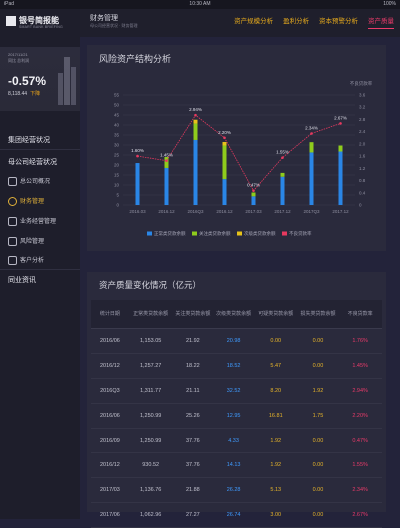 The height and width of the screenshot is (528, 400). Describe the element at coordinates (35, 182) in the screenshot. I see `sidebar-item-label: 总公司概况` at that location.